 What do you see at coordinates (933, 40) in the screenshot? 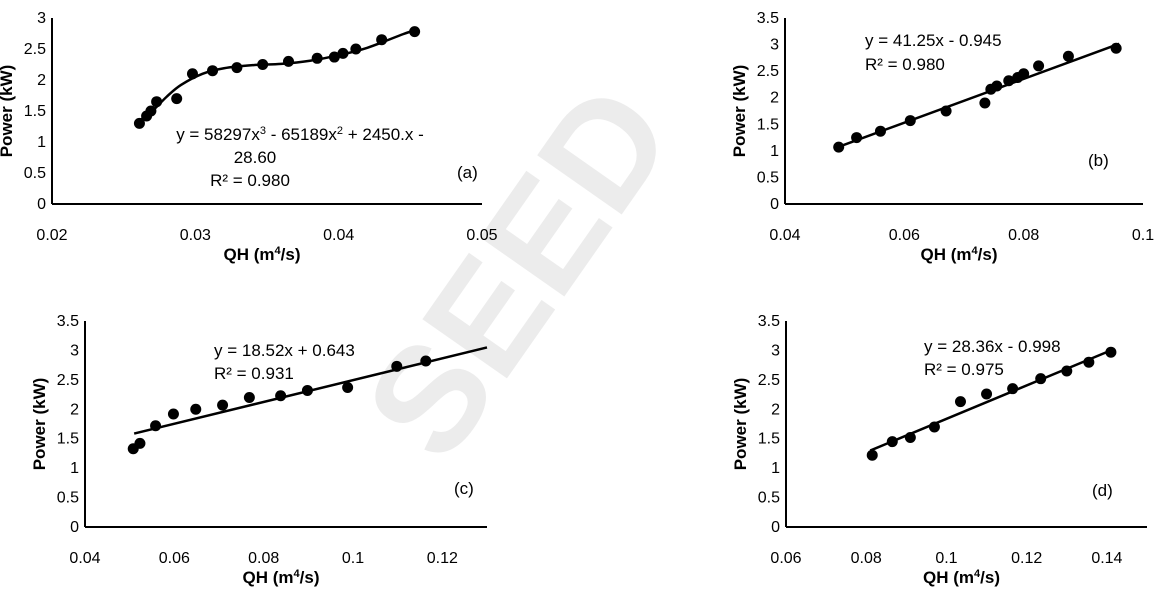
I see `trendline-equation: y = 41.25x - 0.945` at bounding box center [933, 40].